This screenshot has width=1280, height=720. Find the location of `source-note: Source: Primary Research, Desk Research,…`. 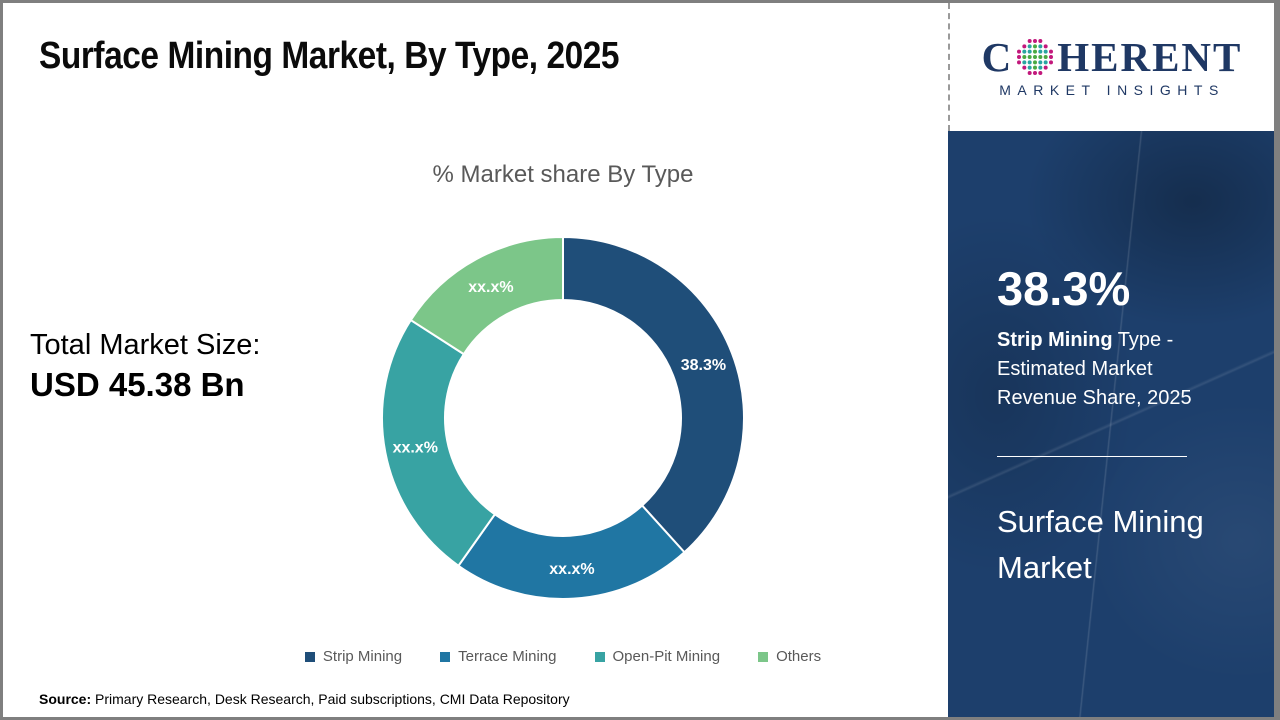

source-note: Source: Primary Research, Desk Research,… is located at coordinates (304, 699).